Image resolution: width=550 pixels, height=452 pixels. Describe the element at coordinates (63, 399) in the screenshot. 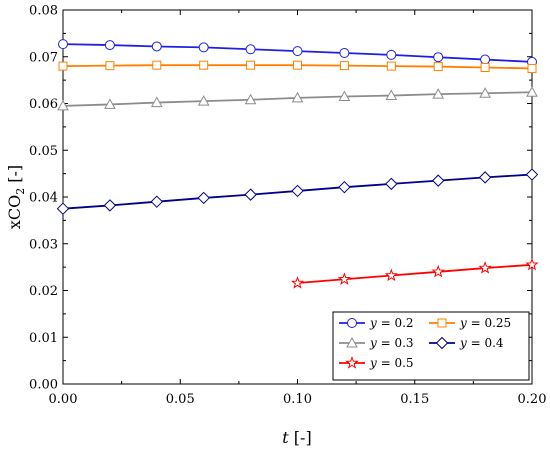

I see `x-tick-label: 0.00` at that location.